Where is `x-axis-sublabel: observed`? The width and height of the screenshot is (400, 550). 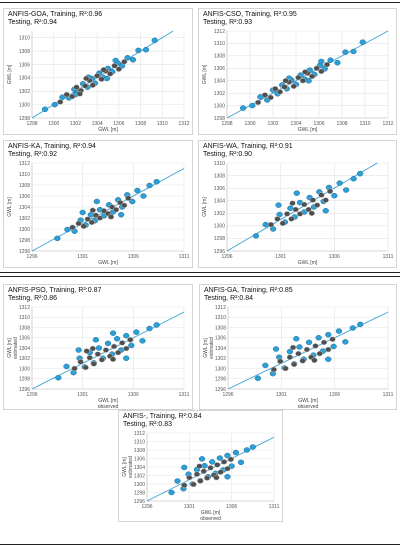
x-axis-sublabel: observed is located at coordinates (308, 407).